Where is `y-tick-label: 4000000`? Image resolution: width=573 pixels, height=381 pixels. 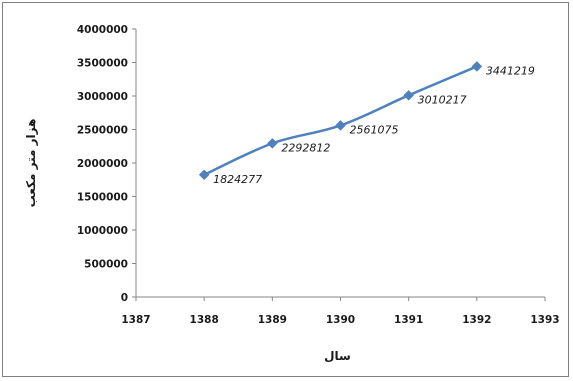
y-tick-label: 4000000 is located at coordinates (102, 30).